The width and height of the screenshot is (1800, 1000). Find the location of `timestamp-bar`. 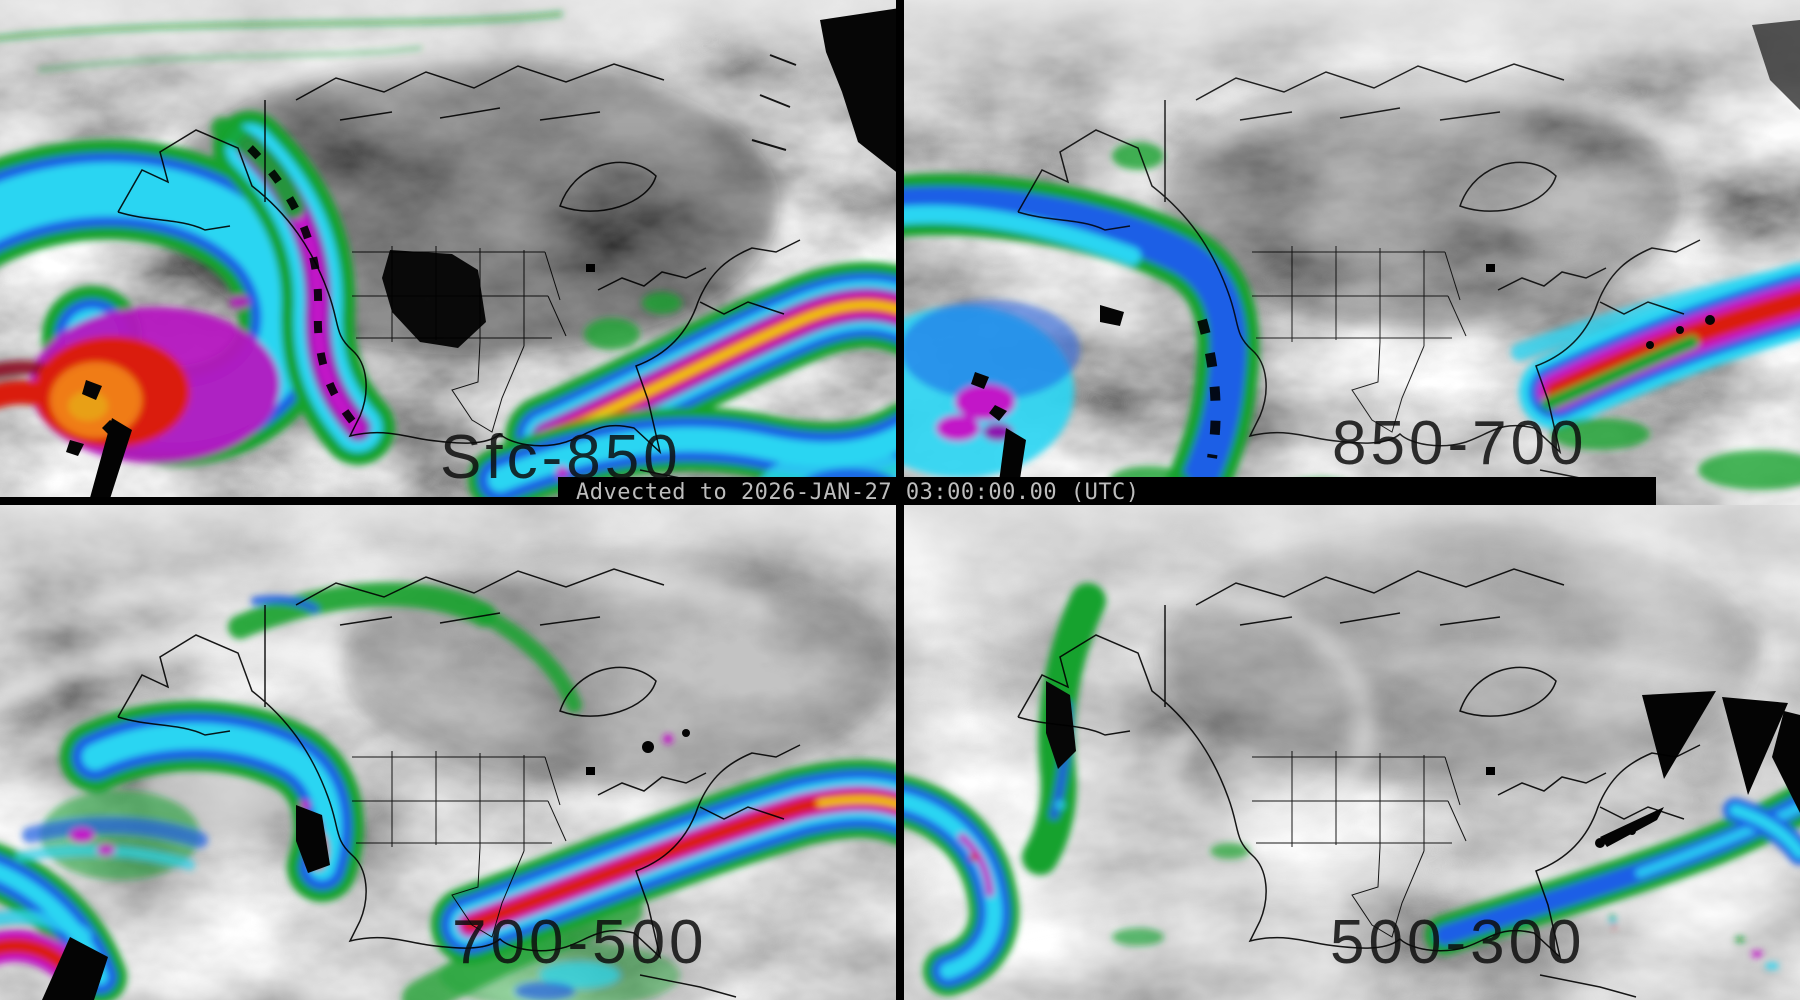

timestamp-bar is located at coordinates (1107, 491).